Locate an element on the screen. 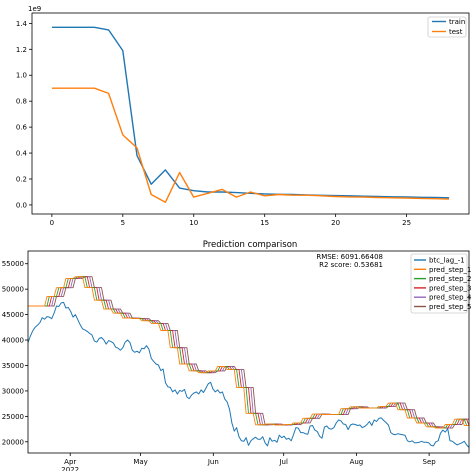  chart-2-xtick-label: 2022 is located at coordinates (70, 468).